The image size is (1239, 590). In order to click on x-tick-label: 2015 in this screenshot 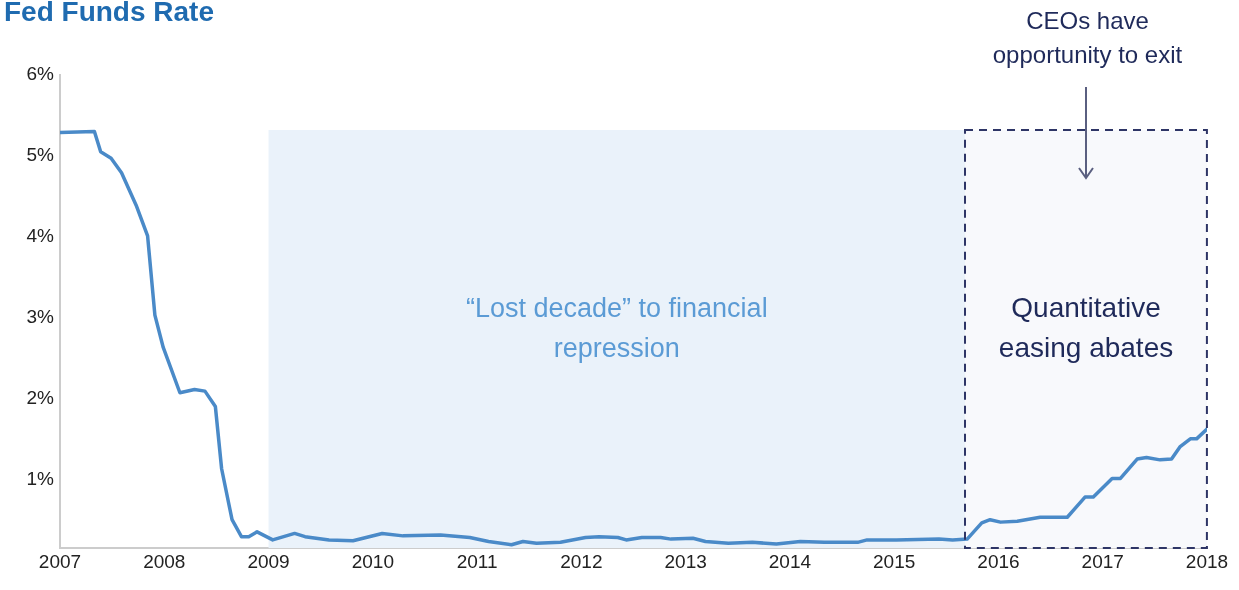, I will do `click(894, 561)`.